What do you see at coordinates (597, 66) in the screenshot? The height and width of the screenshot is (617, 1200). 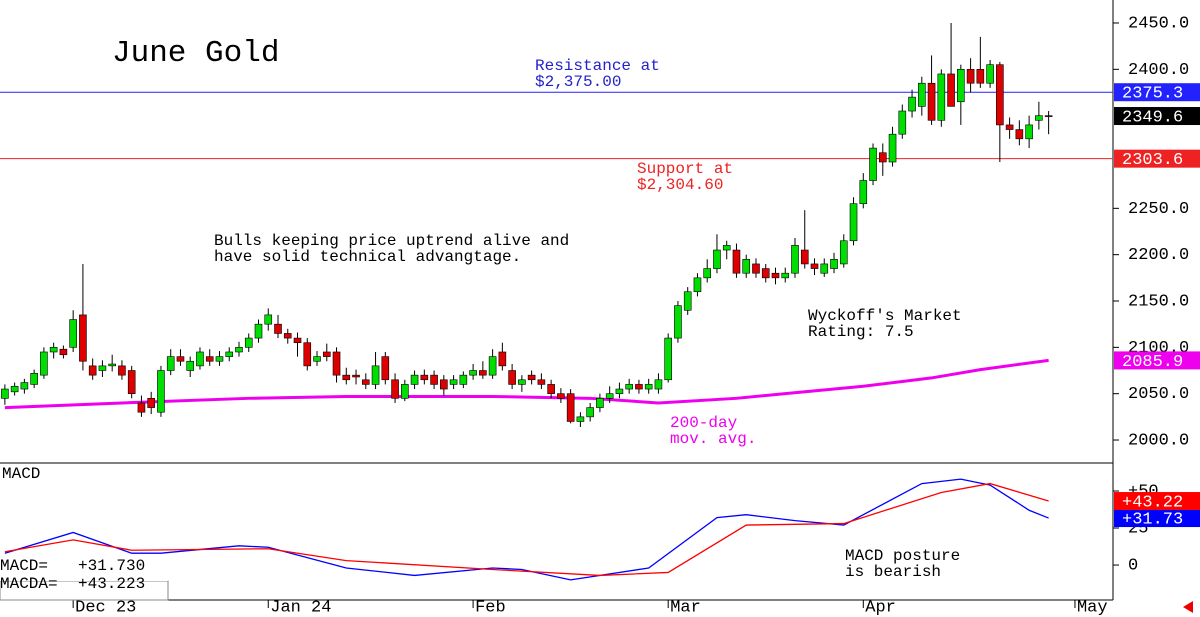 I see `annotation: Resistance at` at bounding box center [597, 66].